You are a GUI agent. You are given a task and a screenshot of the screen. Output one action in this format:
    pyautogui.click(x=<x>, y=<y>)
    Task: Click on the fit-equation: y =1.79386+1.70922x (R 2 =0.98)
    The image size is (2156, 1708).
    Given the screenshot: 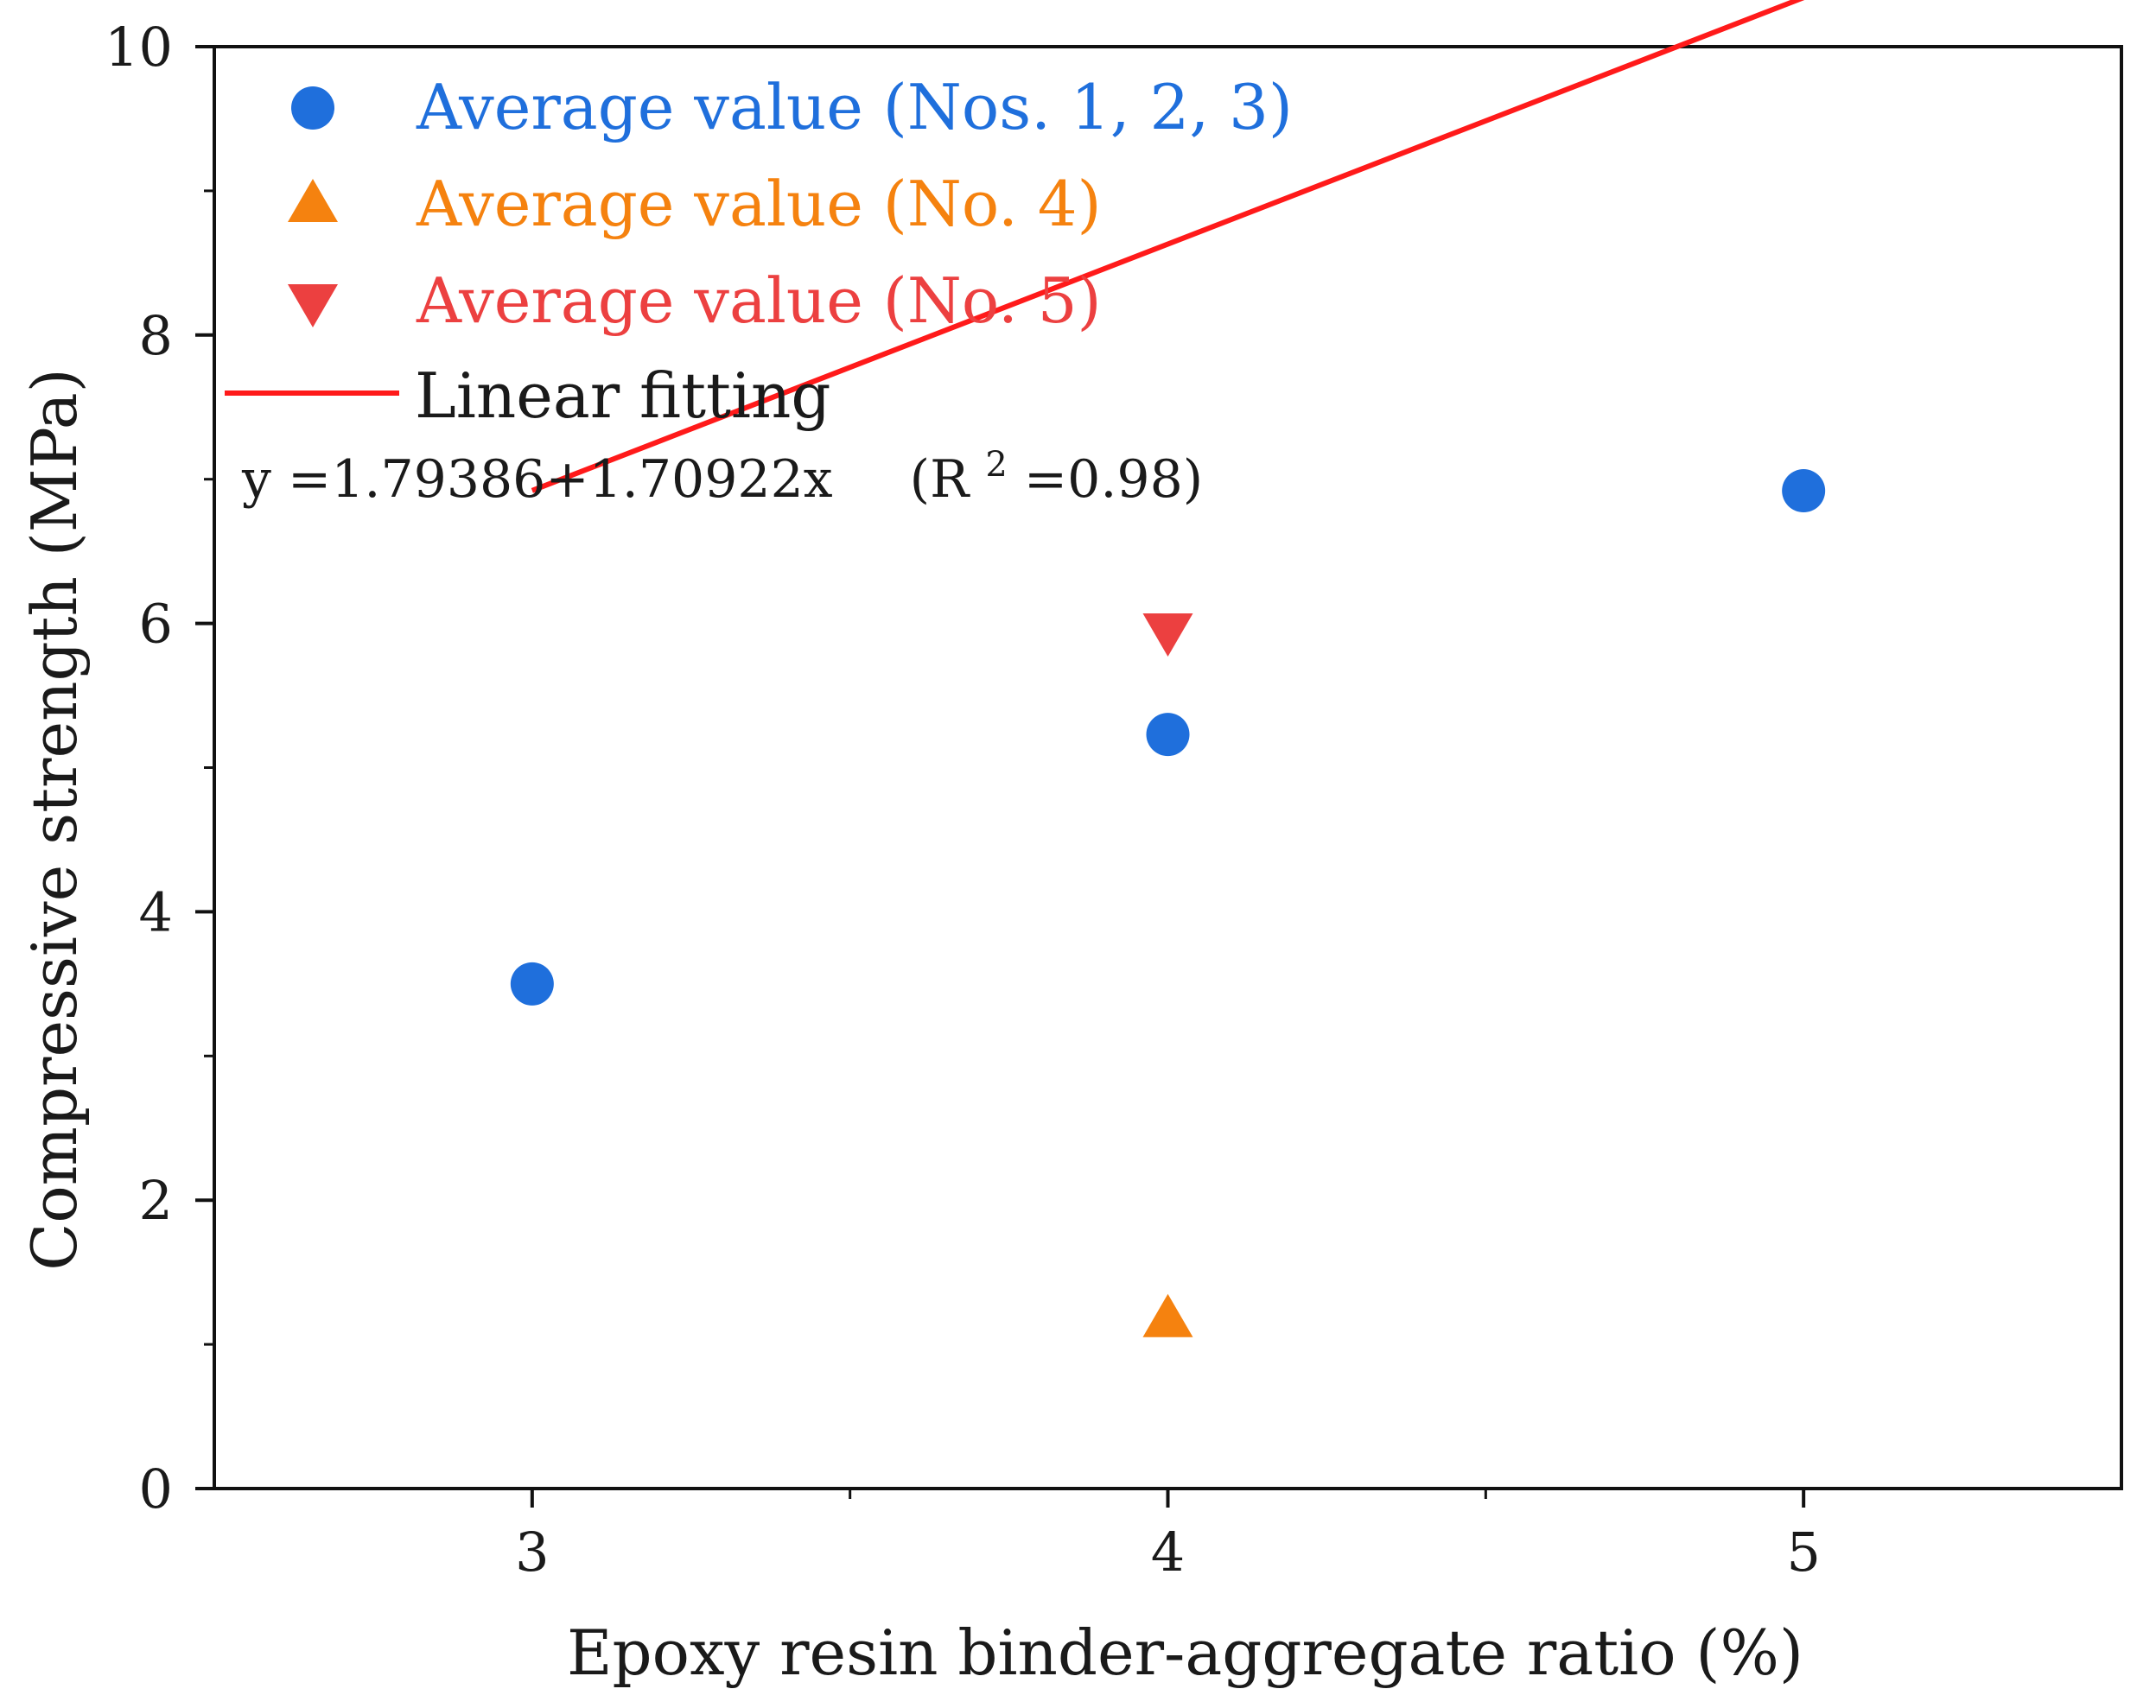 What is the action you would take?
    pyautogui.click(x=722, y=469)
    